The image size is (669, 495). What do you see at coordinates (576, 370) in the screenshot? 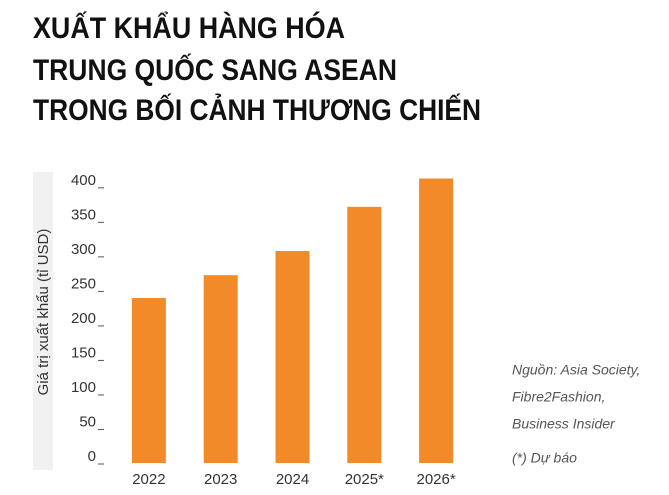
I see `source: Nguồn: Asia Society,` at bounding box center [576, 370].